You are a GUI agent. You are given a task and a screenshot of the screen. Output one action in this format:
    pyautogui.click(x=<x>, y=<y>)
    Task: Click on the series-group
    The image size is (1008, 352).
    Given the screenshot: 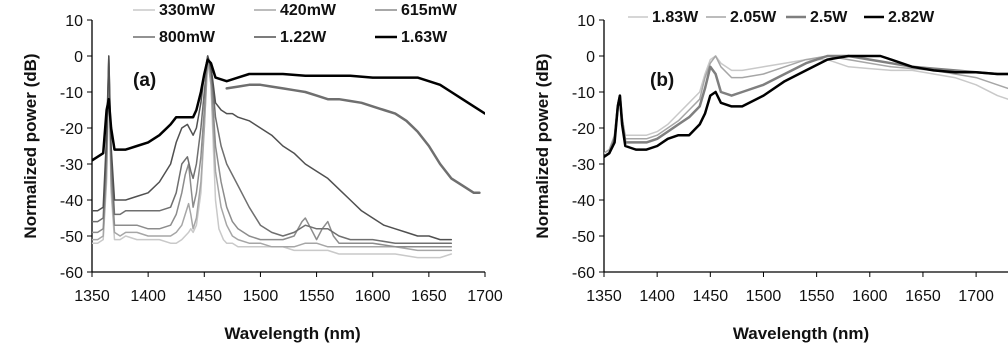 What is the action you would take?
    pyautogui.click(x=806, y=106)
    